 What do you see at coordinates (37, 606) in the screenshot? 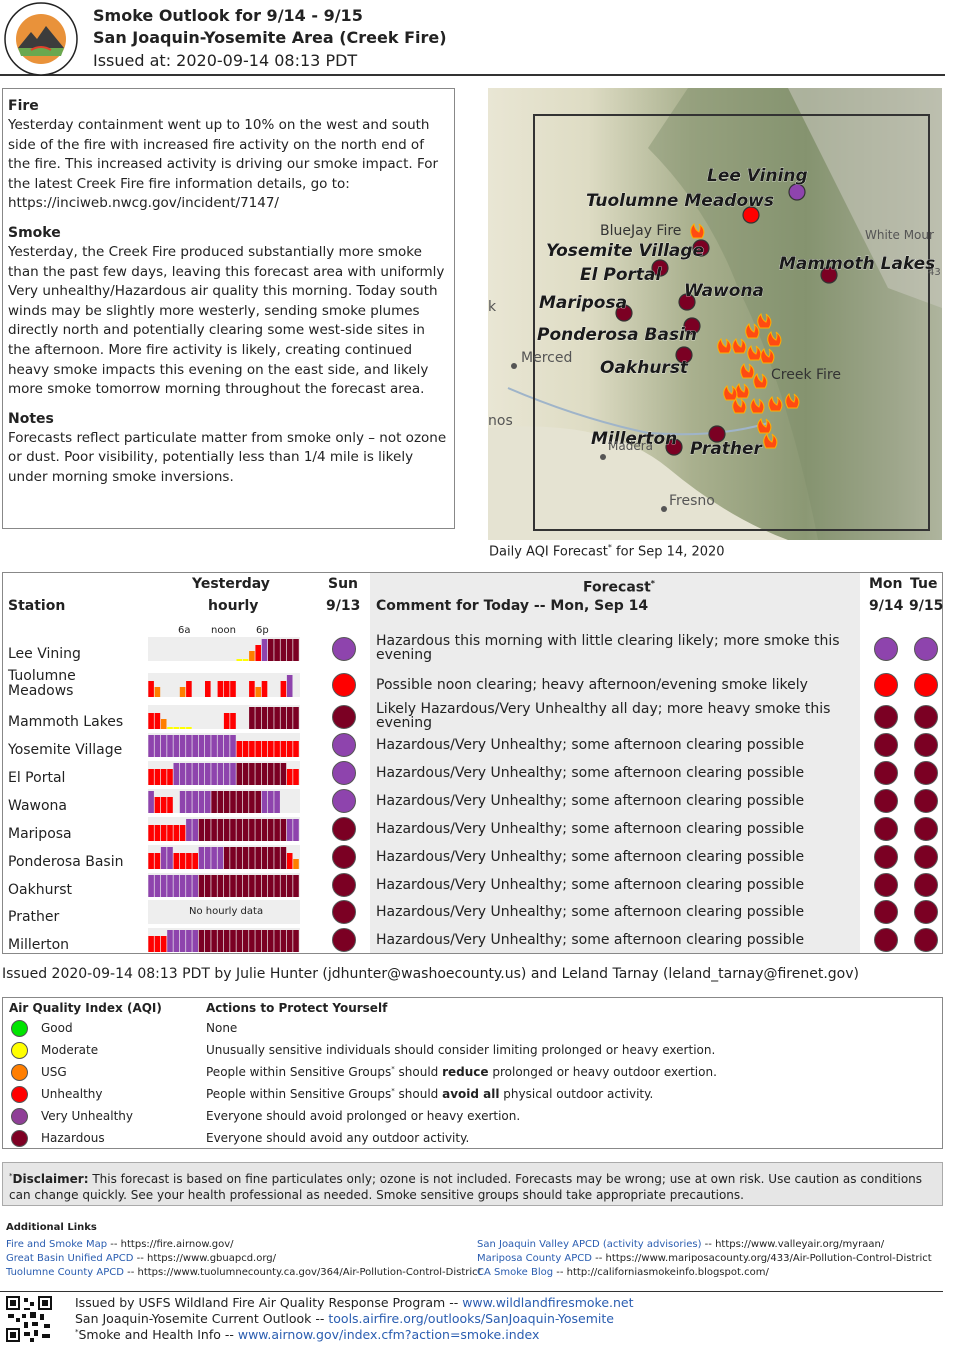
I see `col-header-station: Station` at bounding box center [37, 606].